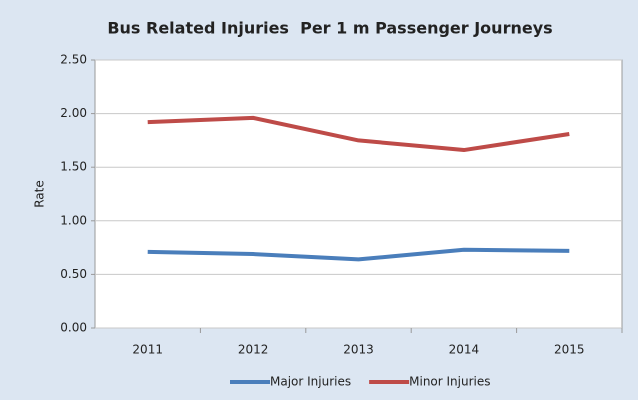 The width and height of the screenshot is (638, 400). What do you see at coordinates (310, 382) in the screenshot?
I see `legend-label: Major Injuries` at bounding box center [310, 382].